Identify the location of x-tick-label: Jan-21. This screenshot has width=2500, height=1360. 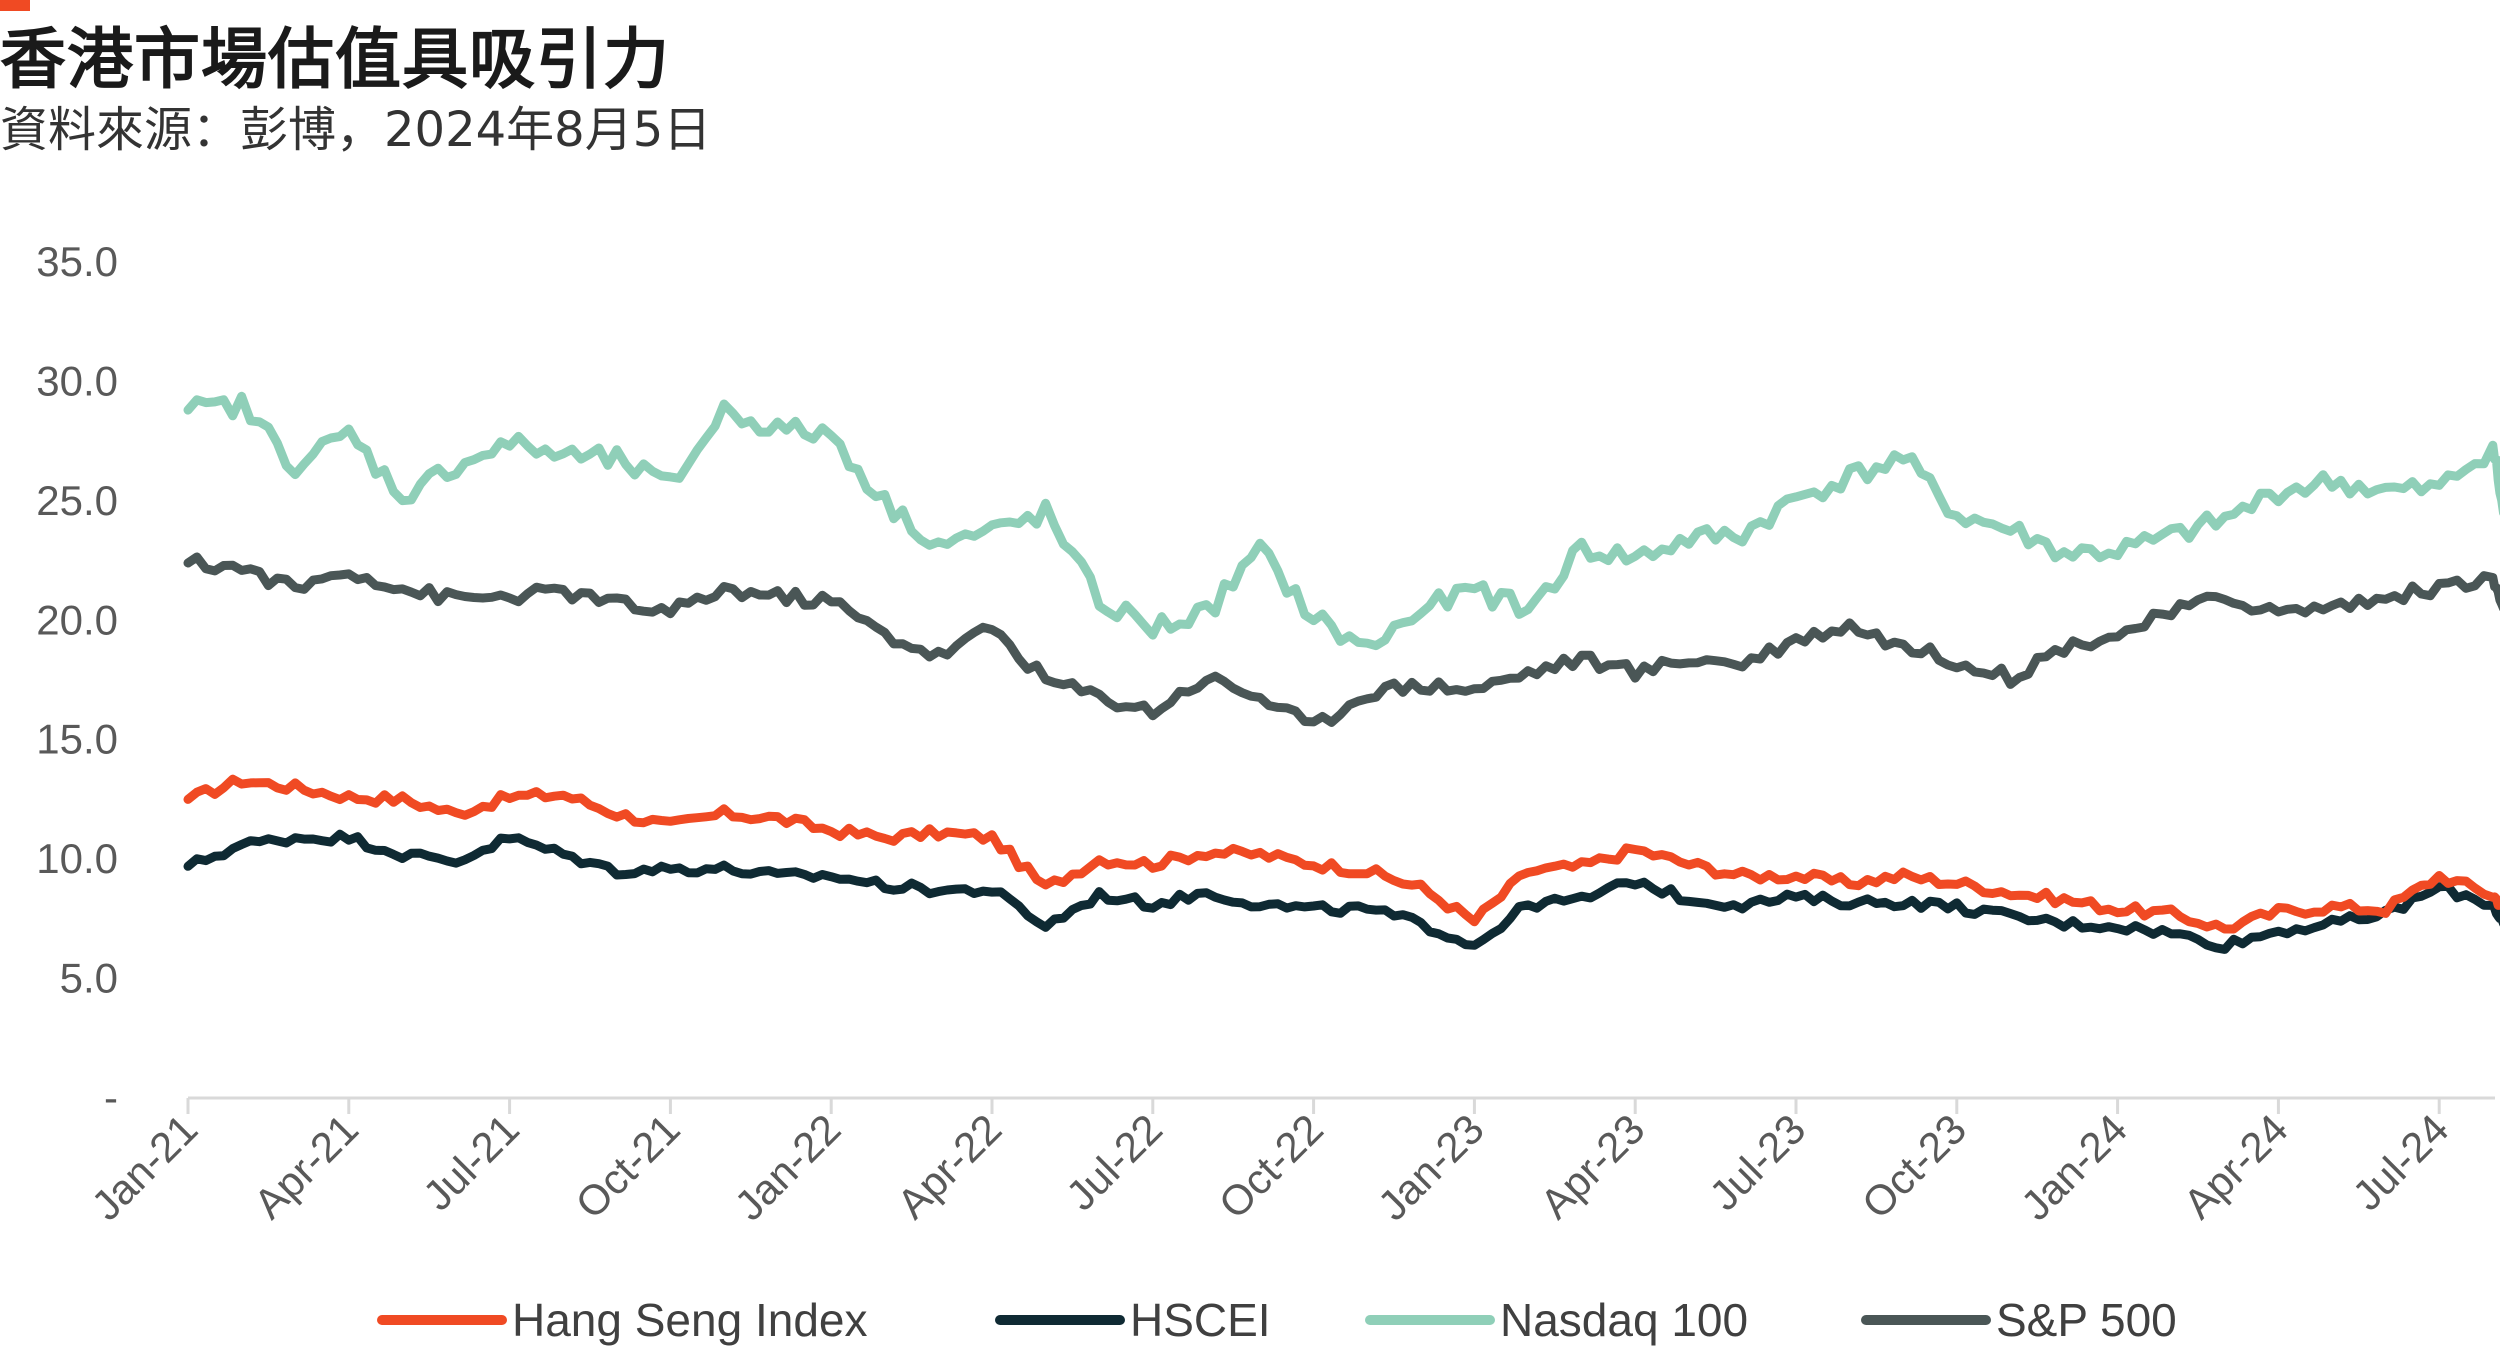
(144, 1167).